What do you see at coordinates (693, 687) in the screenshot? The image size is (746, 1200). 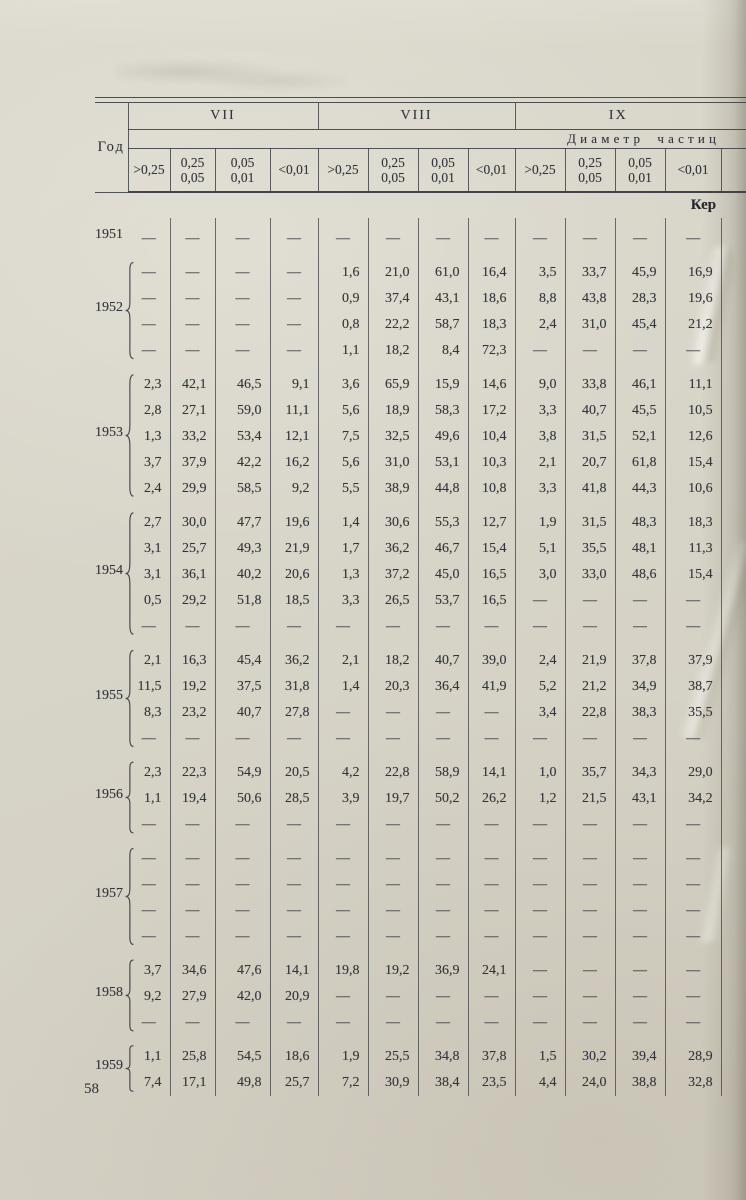 I see `data-cell: 38,7` at bounding box center [693, 687].